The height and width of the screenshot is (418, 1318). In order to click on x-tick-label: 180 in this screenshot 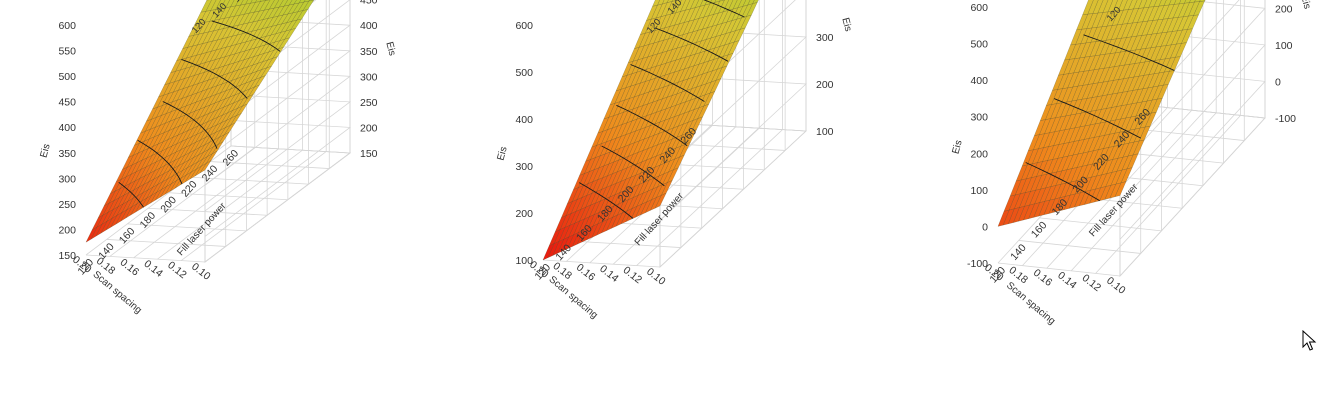, I will do `click(148, 220)`.